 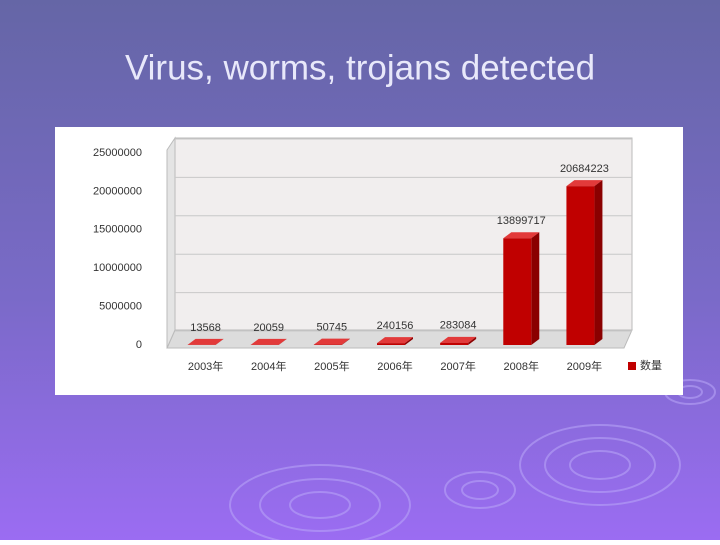 What do you see at coordinates (117, 153) in the screenshot?
I see `y-tick-label: 25000000` at bounding box center [117, 153].